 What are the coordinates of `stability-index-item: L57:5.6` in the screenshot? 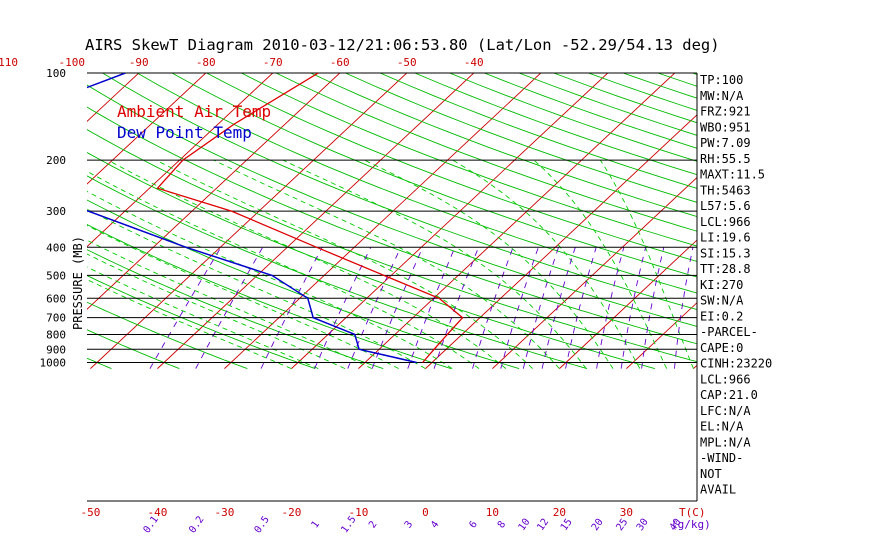 It's located at (725, 206).